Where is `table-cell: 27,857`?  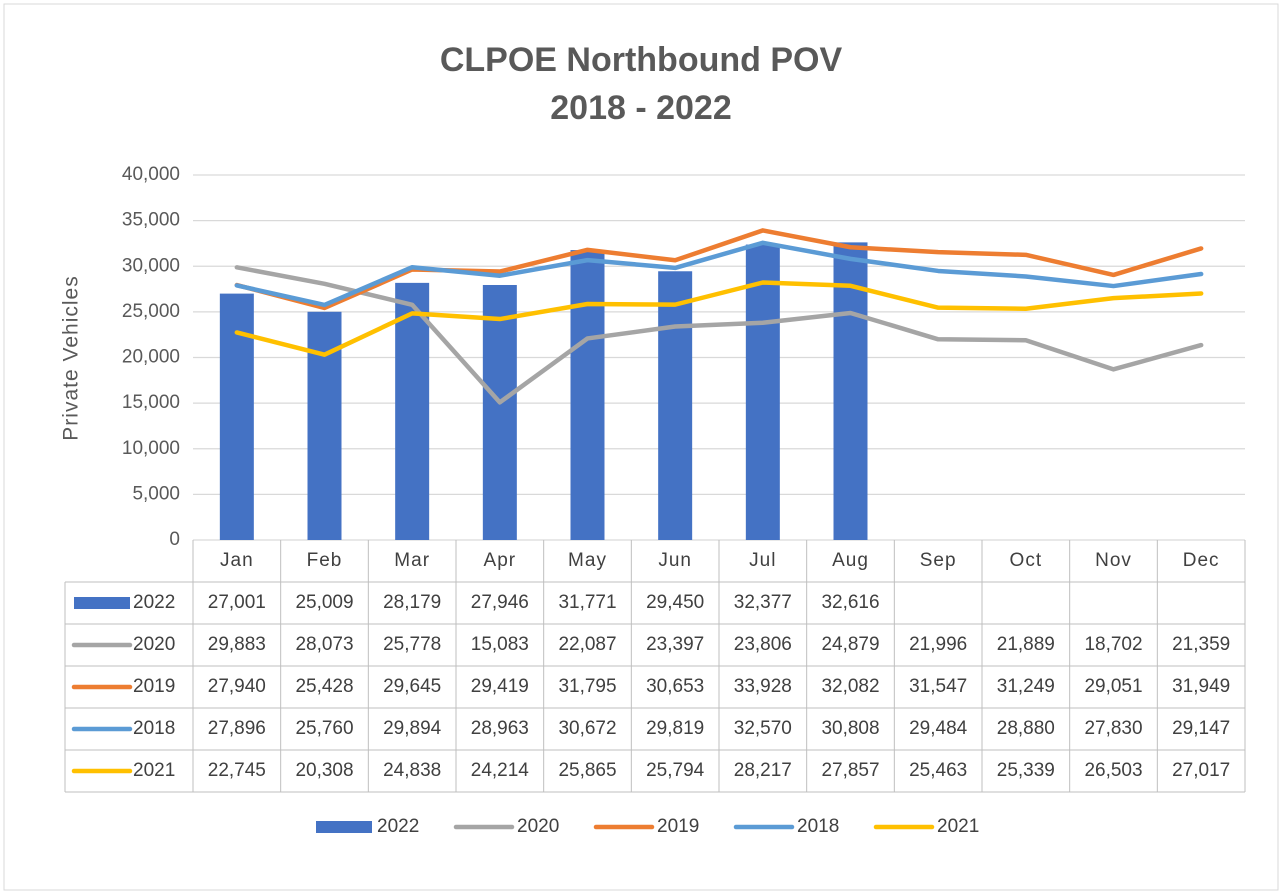 table-cell: 27,857 is located at coordinates (850, 770).